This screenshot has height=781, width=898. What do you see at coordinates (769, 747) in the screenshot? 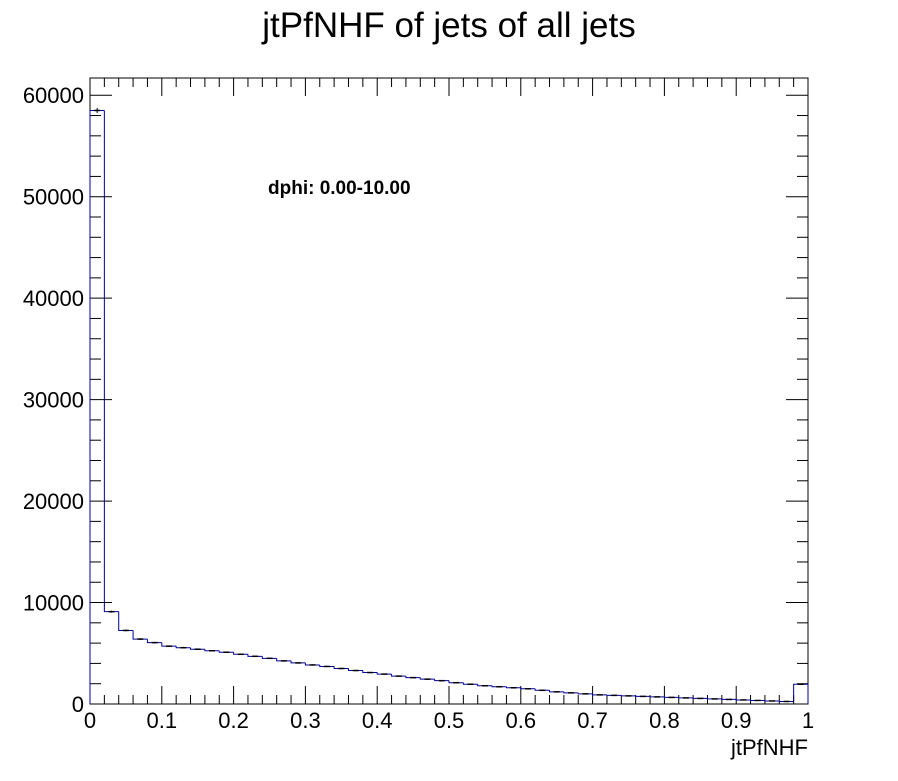
I see `x-axis-label: jtPfNHF` at bounding box center [769, 747].